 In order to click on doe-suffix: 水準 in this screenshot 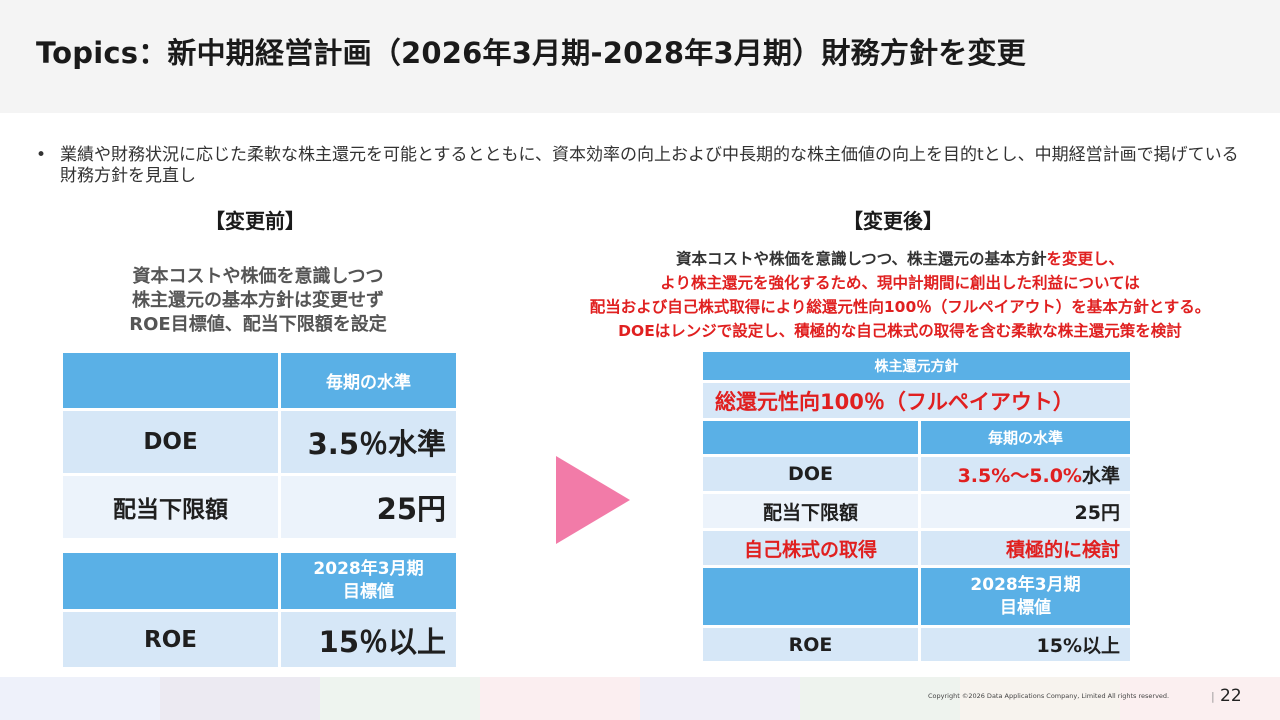, I will do `click(1100, 475)`.